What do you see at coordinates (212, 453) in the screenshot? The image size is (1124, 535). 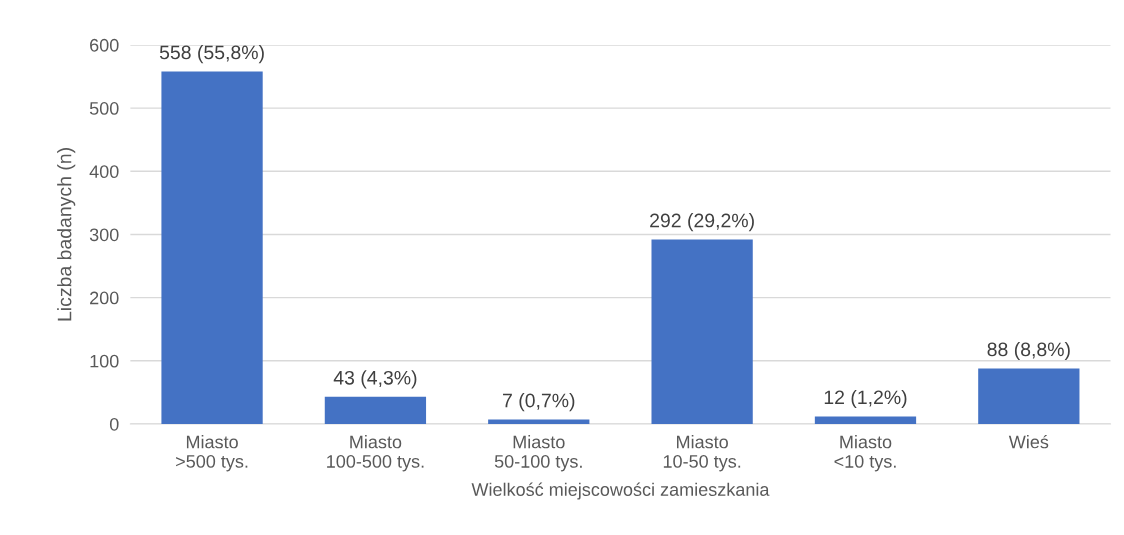 I see `x-tick-label: Miasto >500 tys.` at bounding box center [212, 453].